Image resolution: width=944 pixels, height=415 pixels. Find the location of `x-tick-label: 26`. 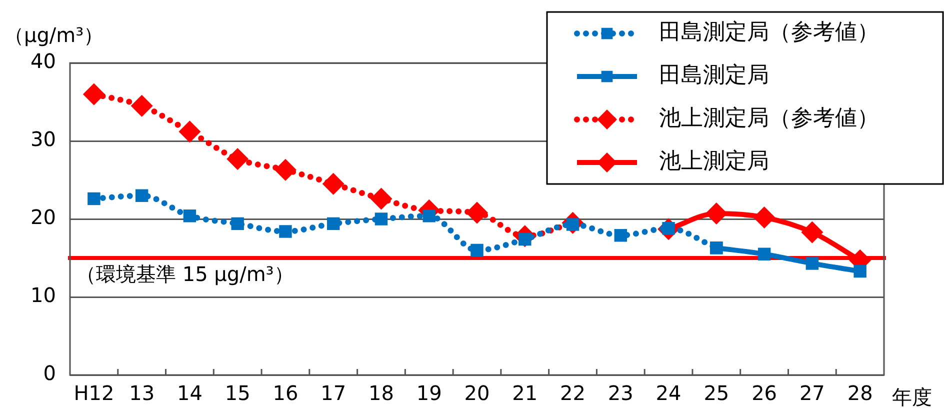

x-tick-label: 26 is located at coordinates (765, 393).